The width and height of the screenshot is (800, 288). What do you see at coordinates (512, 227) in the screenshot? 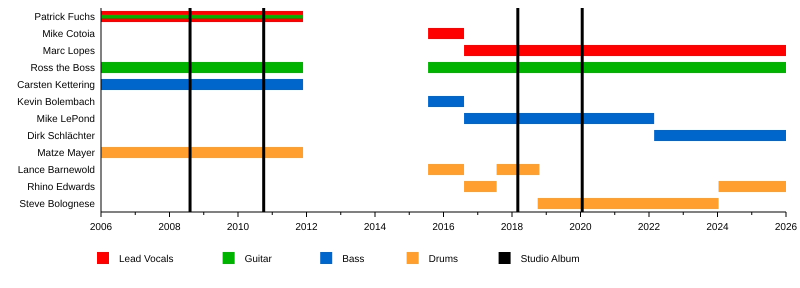
I see `x-tick-label: 2018` at bounding box center [512, 227].